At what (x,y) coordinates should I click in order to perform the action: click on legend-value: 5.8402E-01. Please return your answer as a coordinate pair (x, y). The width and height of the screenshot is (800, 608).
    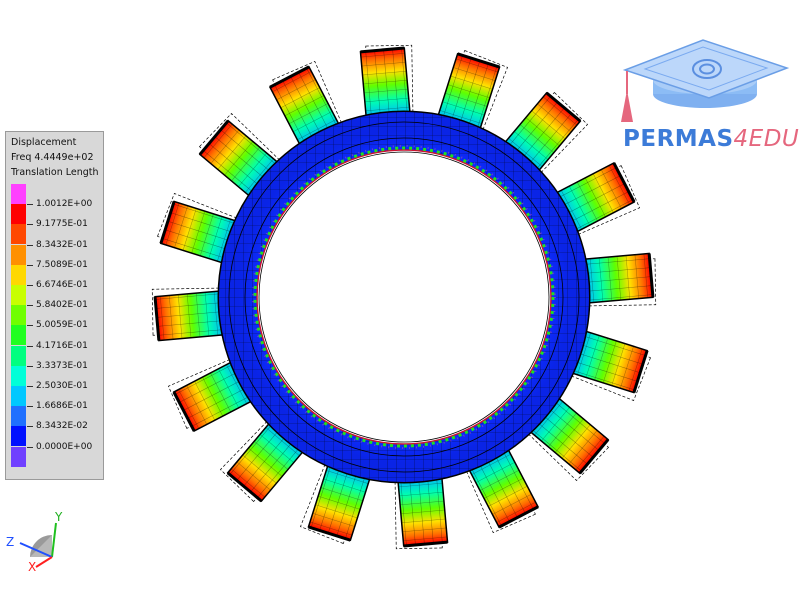
    Looking at the image, I should click on (62, 305).